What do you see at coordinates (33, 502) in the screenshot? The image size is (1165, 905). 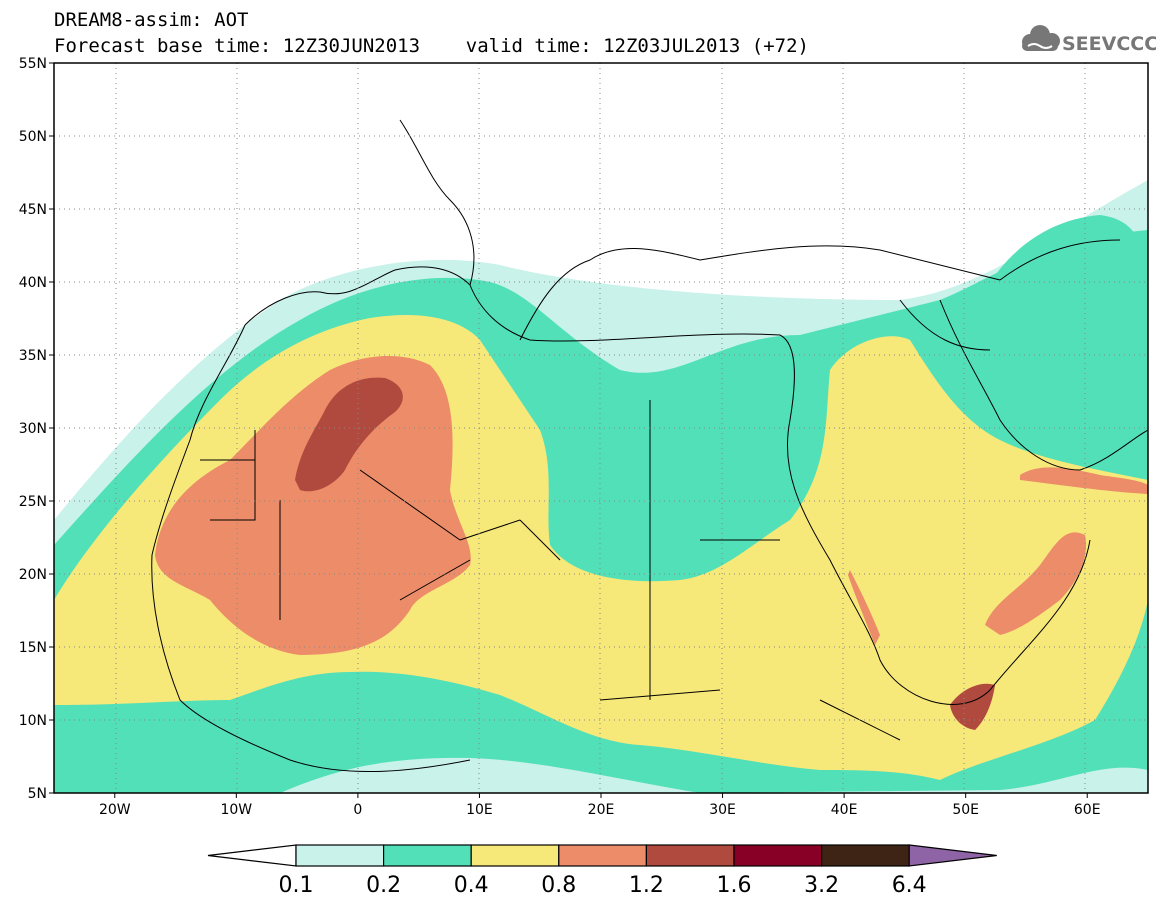 I see `lat-tick-label: 25N` at bounding box center [33, 502].